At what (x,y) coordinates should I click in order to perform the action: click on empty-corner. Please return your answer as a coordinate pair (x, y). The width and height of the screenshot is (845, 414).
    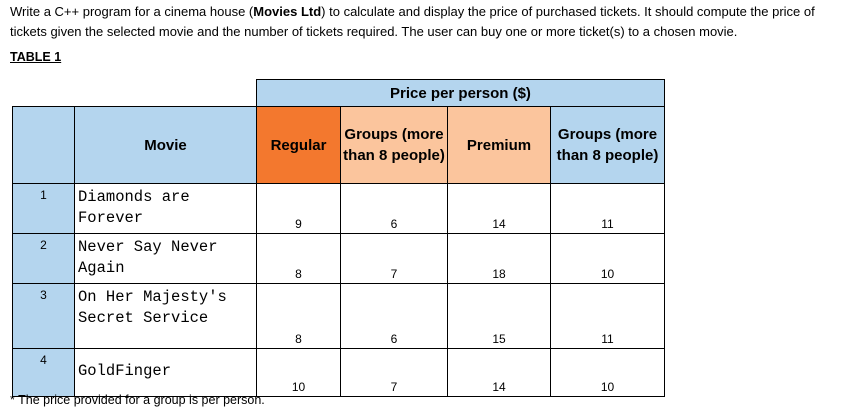
    Looking at the image, I should click on (134, 93).